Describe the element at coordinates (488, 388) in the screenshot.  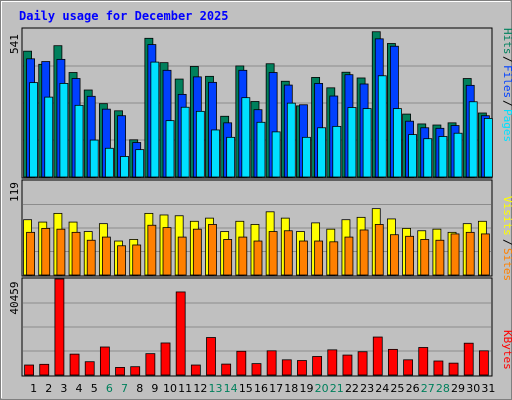
I see `day-label-31: 31` at that location.